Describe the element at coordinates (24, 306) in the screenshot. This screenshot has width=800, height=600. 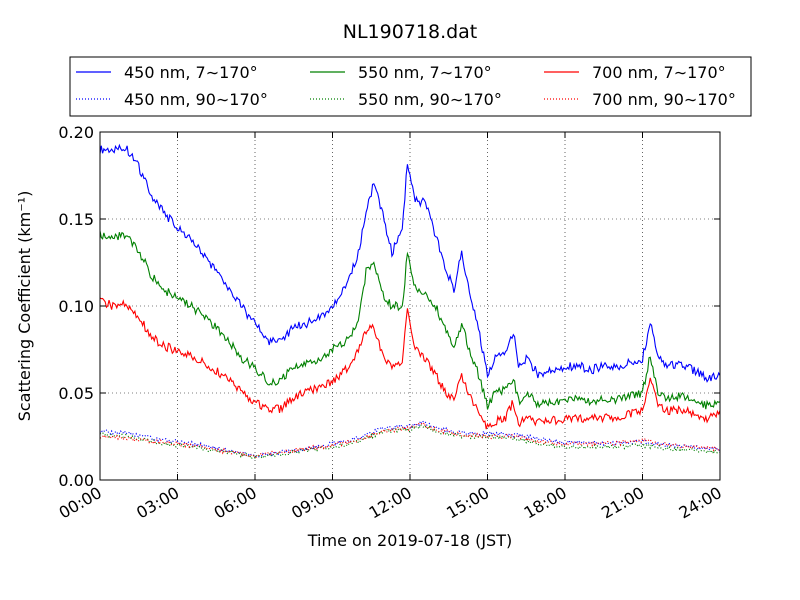
I see `y-axis-label: Scattering Coefficient (km⁻¹)` at that location.